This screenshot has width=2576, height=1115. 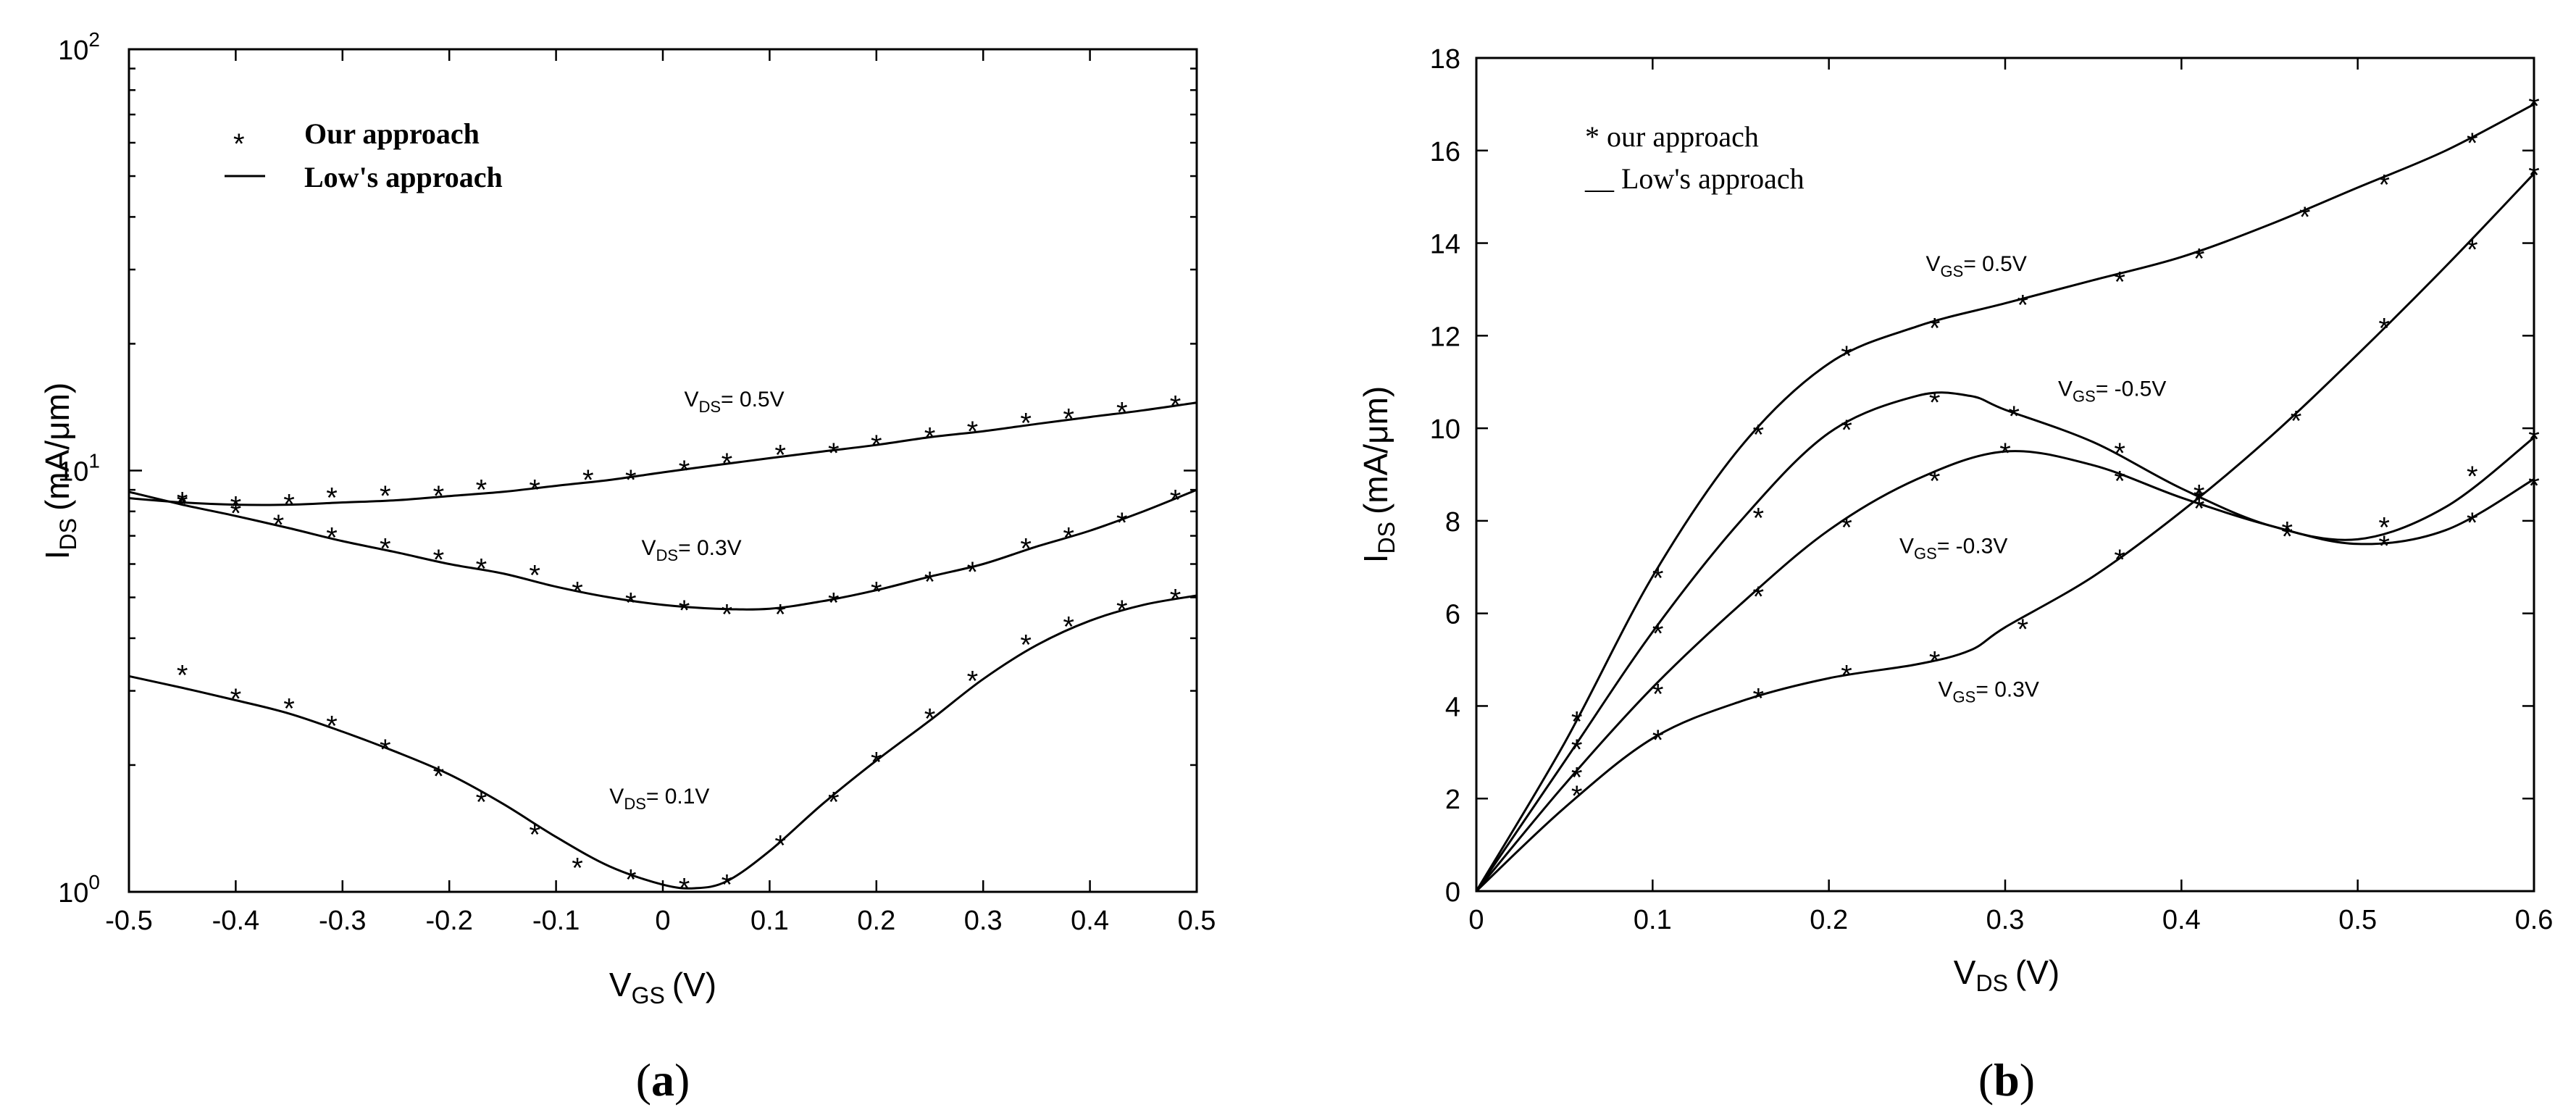 I want to click on legend-line-label-b: __ Low's approach, so click(x=1694, y=178).